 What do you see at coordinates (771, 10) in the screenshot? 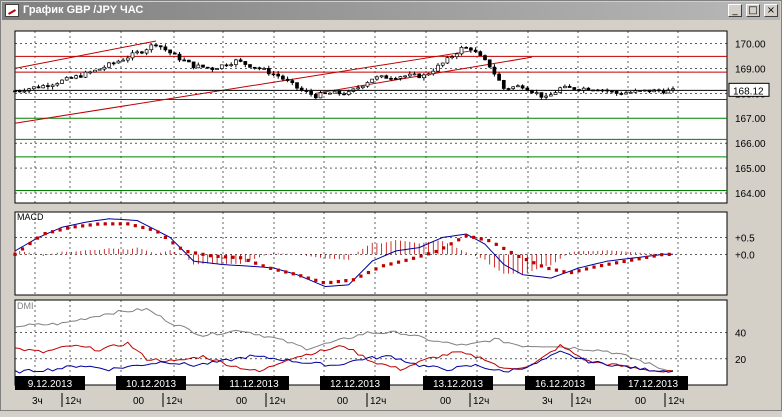
I see `close-button: ×` at bounding box center [771, 10].